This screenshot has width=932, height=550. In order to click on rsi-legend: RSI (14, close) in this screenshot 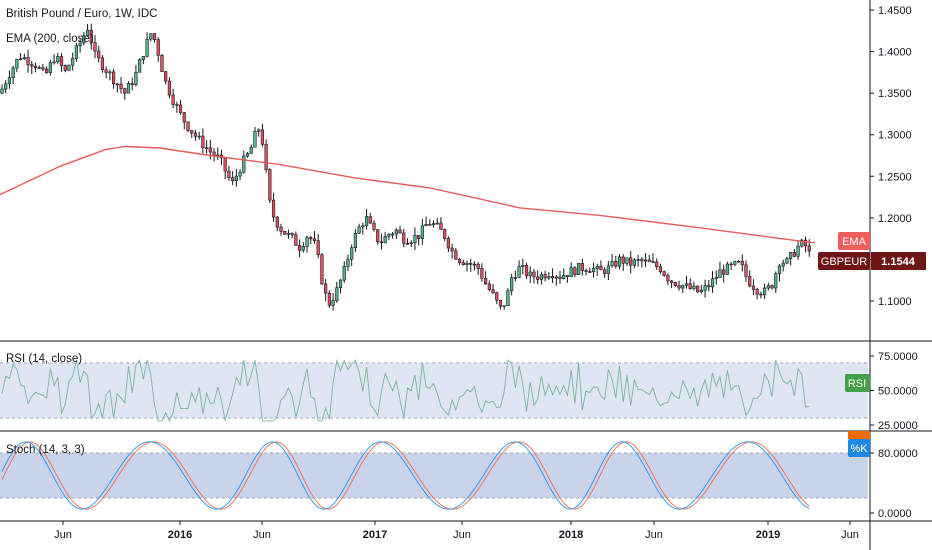, I will do `click(44, 359)`.